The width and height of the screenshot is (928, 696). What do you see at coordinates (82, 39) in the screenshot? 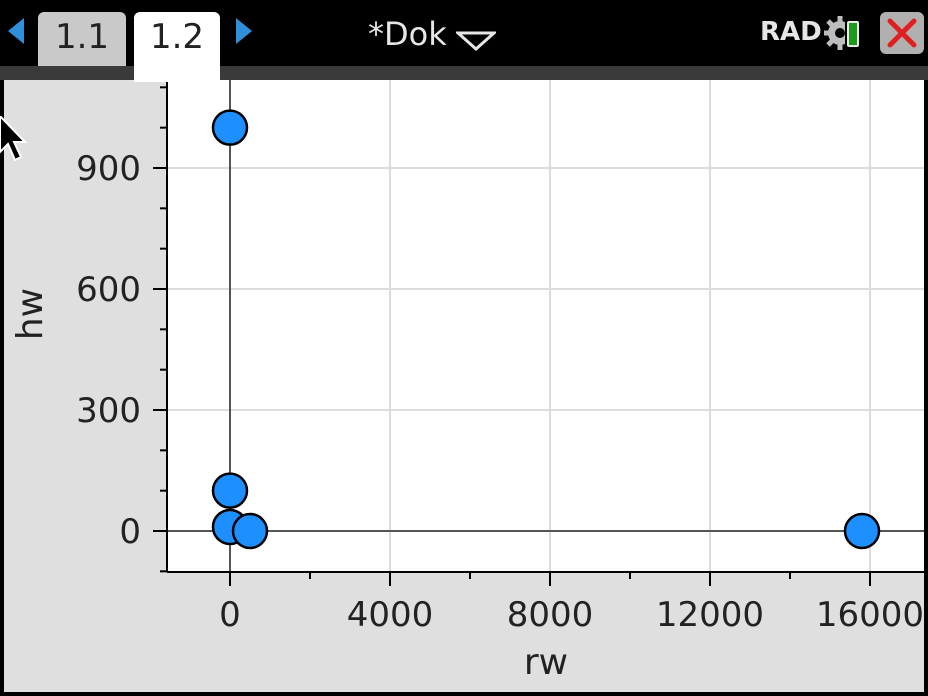
I see `tab-1-1: 1.1` at bounding box center [82, 39].